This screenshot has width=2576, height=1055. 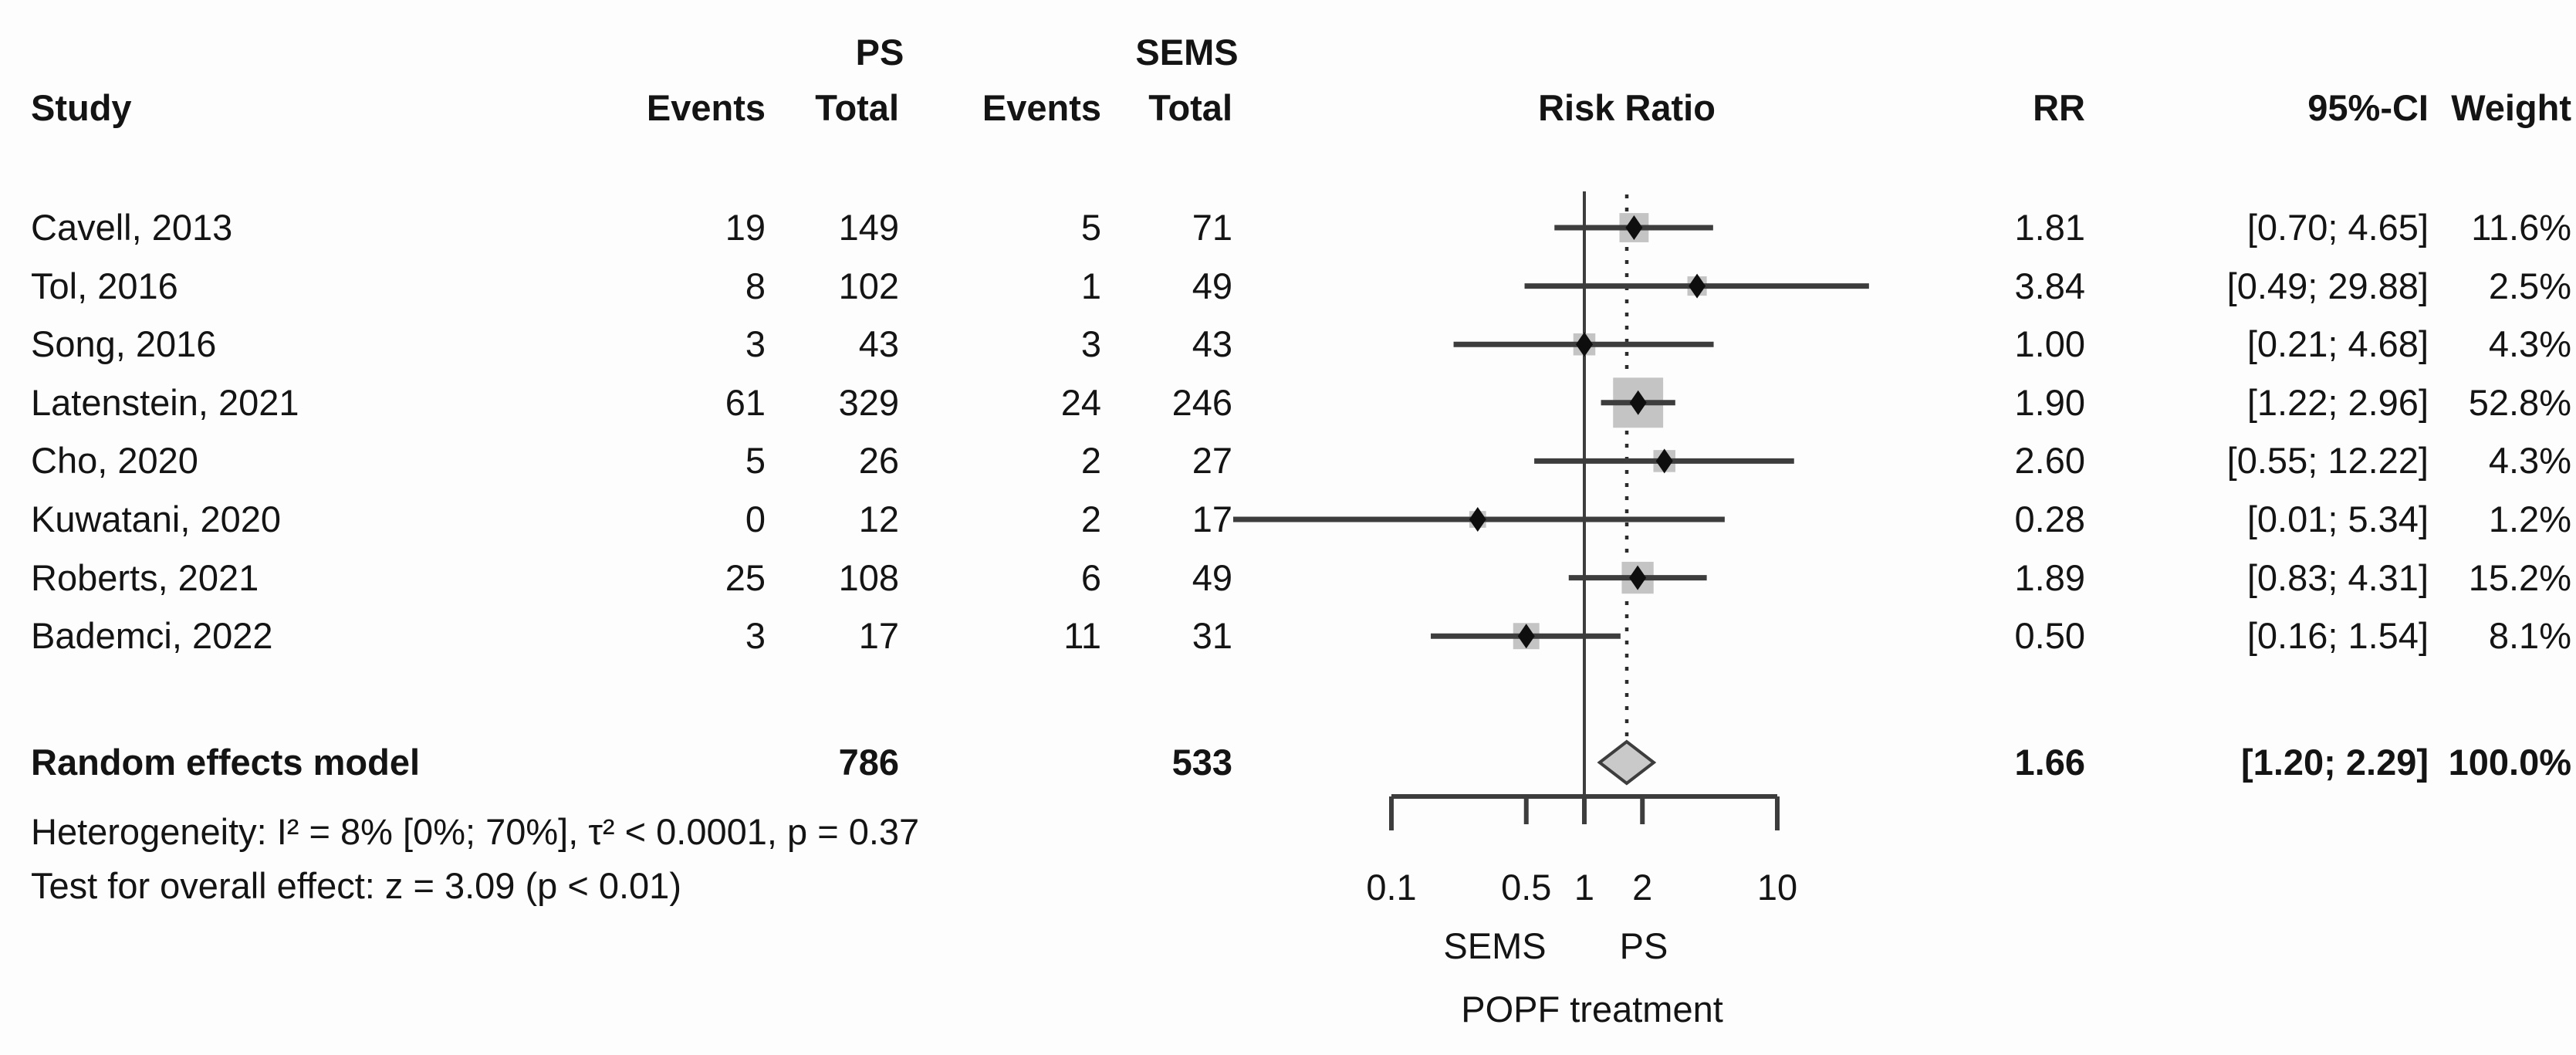 I want to click on summary-weight: 100.0%, so click(x=2509, y=762).